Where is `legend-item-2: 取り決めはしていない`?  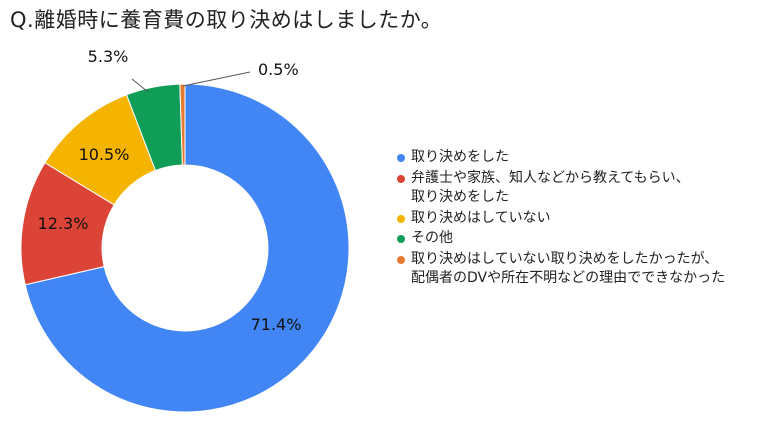
legend-item-2: 取り決めはしていない is located at coordinates (579, 219).